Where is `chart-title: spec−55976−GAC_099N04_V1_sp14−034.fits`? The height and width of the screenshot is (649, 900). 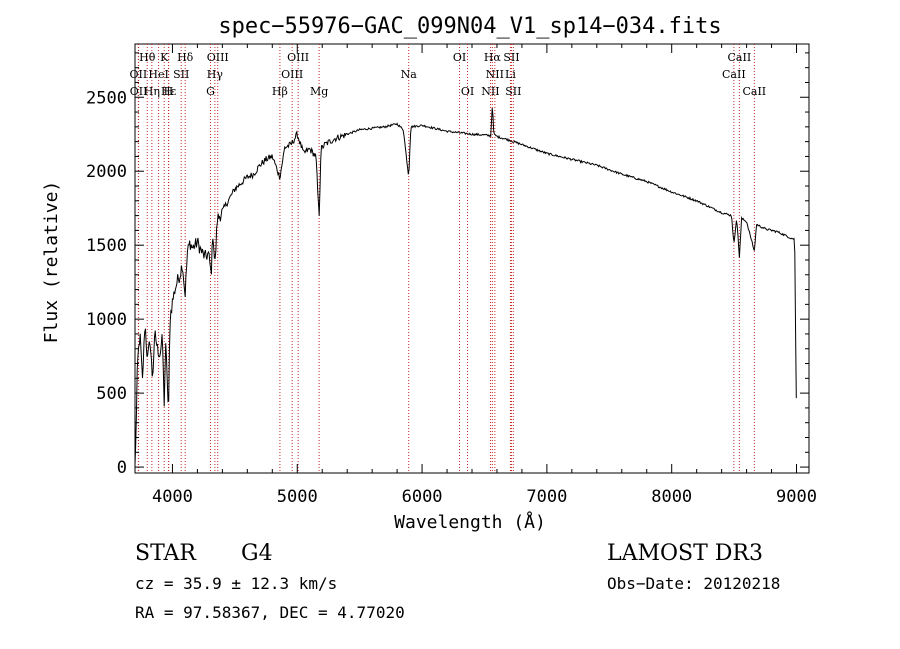 chart-title: spec−55976−GAC_099N04_V1_sp14−034.fits is located at coordinates (469, 26).